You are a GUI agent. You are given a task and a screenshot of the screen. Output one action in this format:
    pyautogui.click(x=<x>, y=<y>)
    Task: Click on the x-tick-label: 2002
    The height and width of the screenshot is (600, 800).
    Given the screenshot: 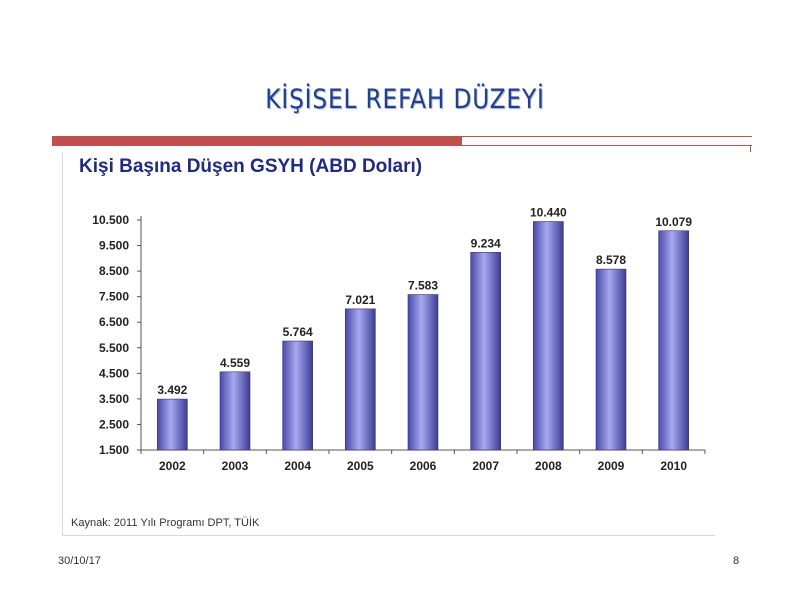 What is the action you would take?
    pyautogui.click(x=172, y=466)
    